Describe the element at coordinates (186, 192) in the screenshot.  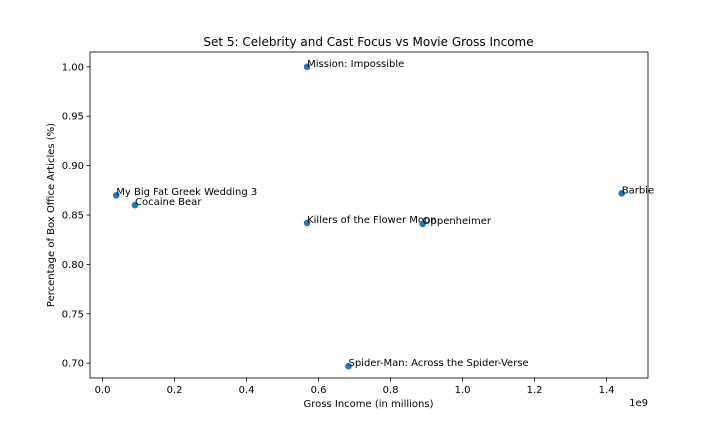
I see `data-point-label: My Big Fat Greek Wedding 3` at that location.